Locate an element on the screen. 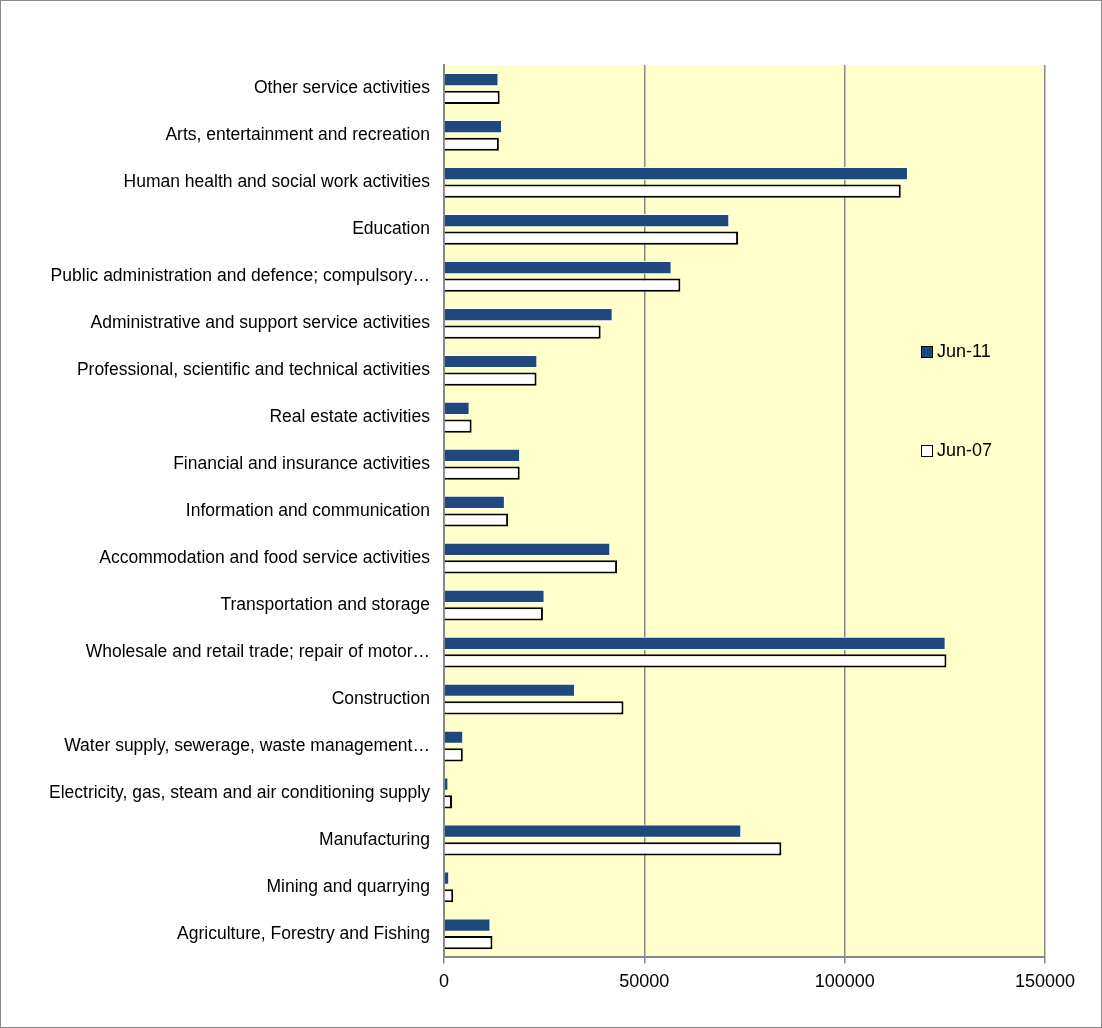 The image size is (1102, 1028). x-tick-label: 100000 is located at coordinates (844, 981).